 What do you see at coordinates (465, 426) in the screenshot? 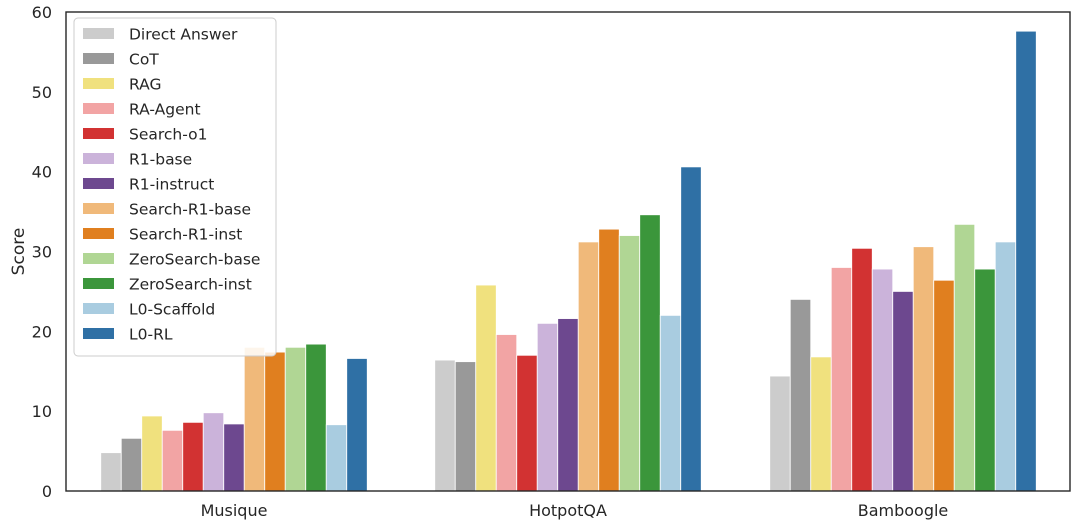
I see `bar-cot-hotpotqa` at bounding box center [465, 426].